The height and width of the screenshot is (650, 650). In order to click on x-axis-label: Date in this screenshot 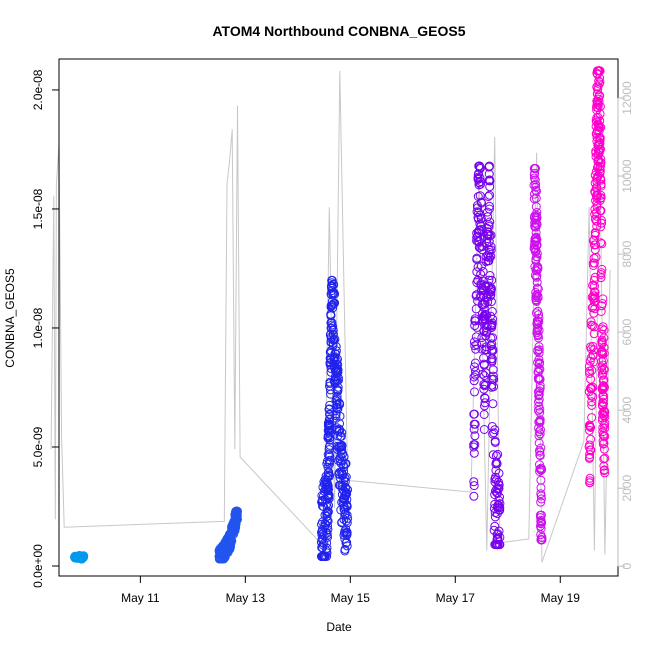, I will do `click(339, 627)`.